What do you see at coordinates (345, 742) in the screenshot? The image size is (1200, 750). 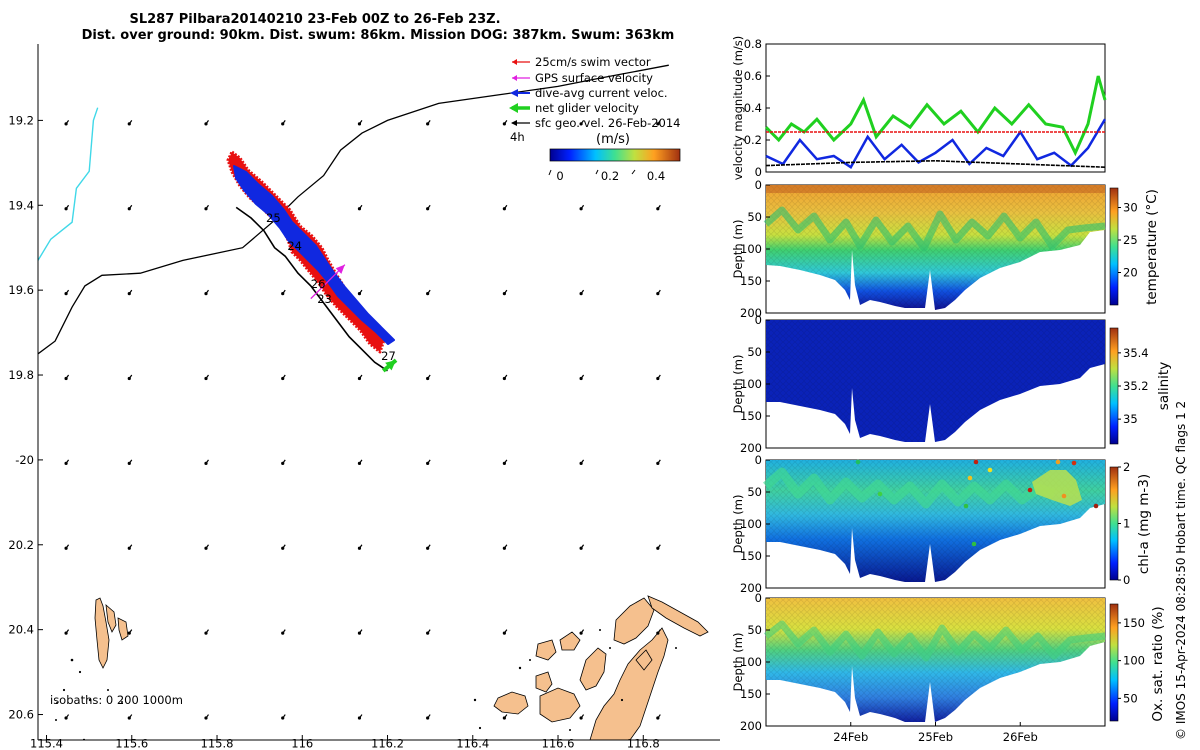 I see `map-x-ticks: 115.4 115.6 115.8 116 116.2 116.4 116.6 116.8` at bounding box center [345, 742].